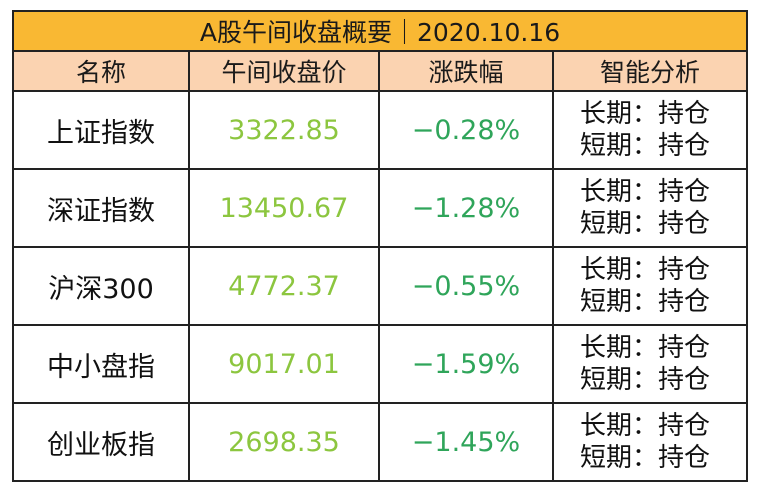 This screenshot has height=500, width=758. What do you see at coordinates (466, 442) in the screenshot?
I see `change-percent: −1.45%` at bounding box center [466, 442].